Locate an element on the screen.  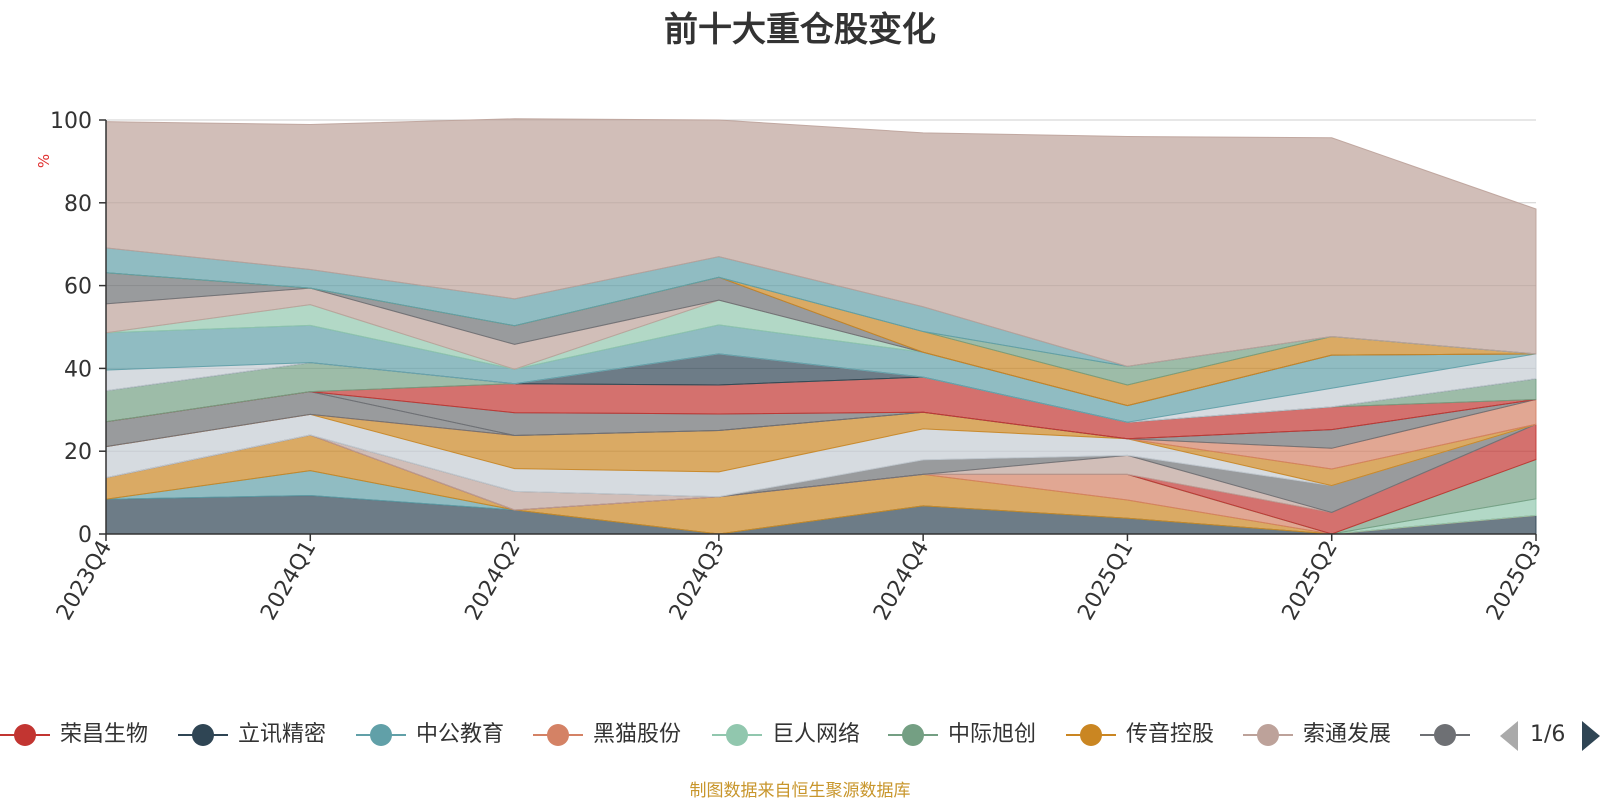
legend-prev-page-button is located at coordinates (1509, 736).